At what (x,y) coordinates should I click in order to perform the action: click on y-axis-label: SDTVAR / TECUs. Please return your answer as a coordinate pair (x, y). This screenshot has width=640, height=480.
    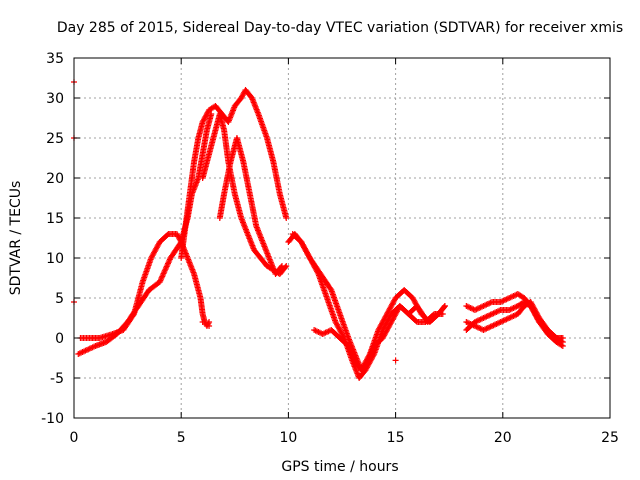
    Looking at the image, I should click on (16, 238).